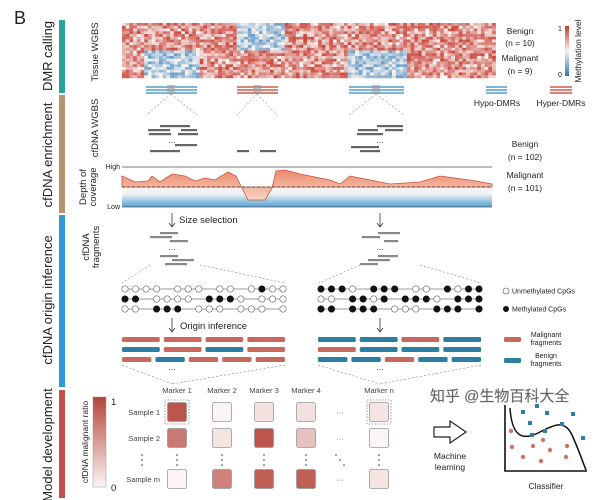 This screenshot has height=500, width=600. Describe the element at coordinates (182, 349) in the screenshot. I see `malignant-fragment` at that location.